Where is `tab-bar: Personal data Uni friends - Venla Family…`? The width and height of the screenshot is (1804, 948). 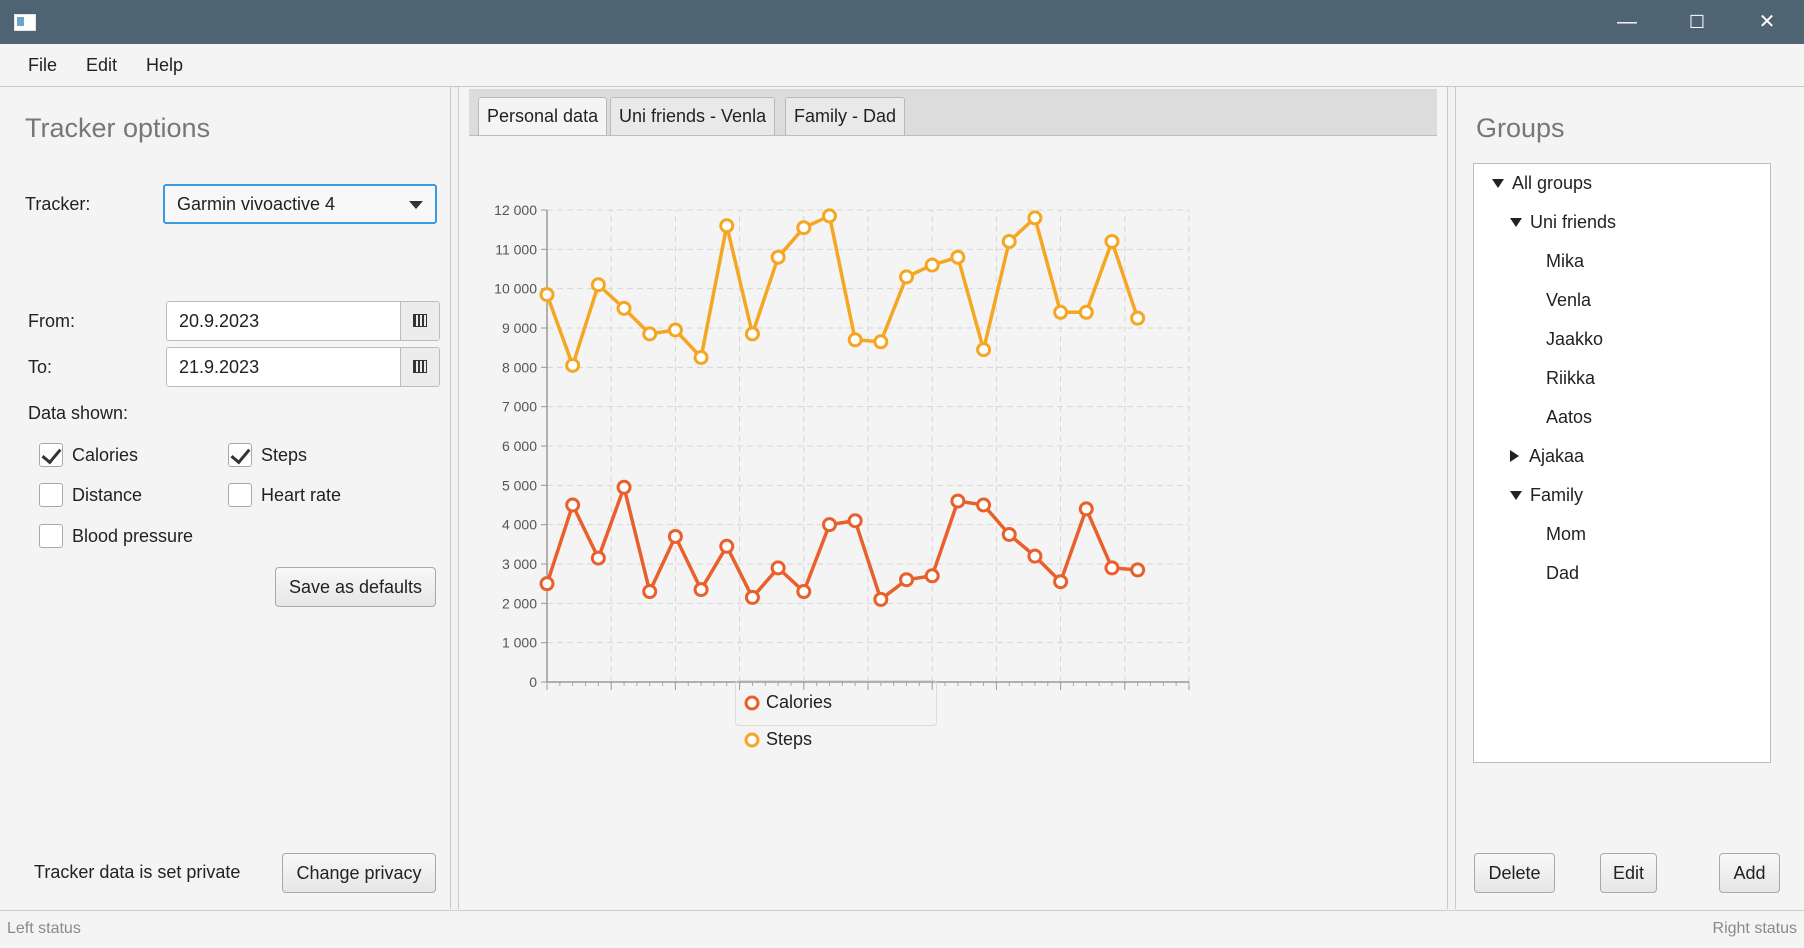
tab-bar: Personal data Uni friends - Venla Family… is located at coordinates (953, 112).